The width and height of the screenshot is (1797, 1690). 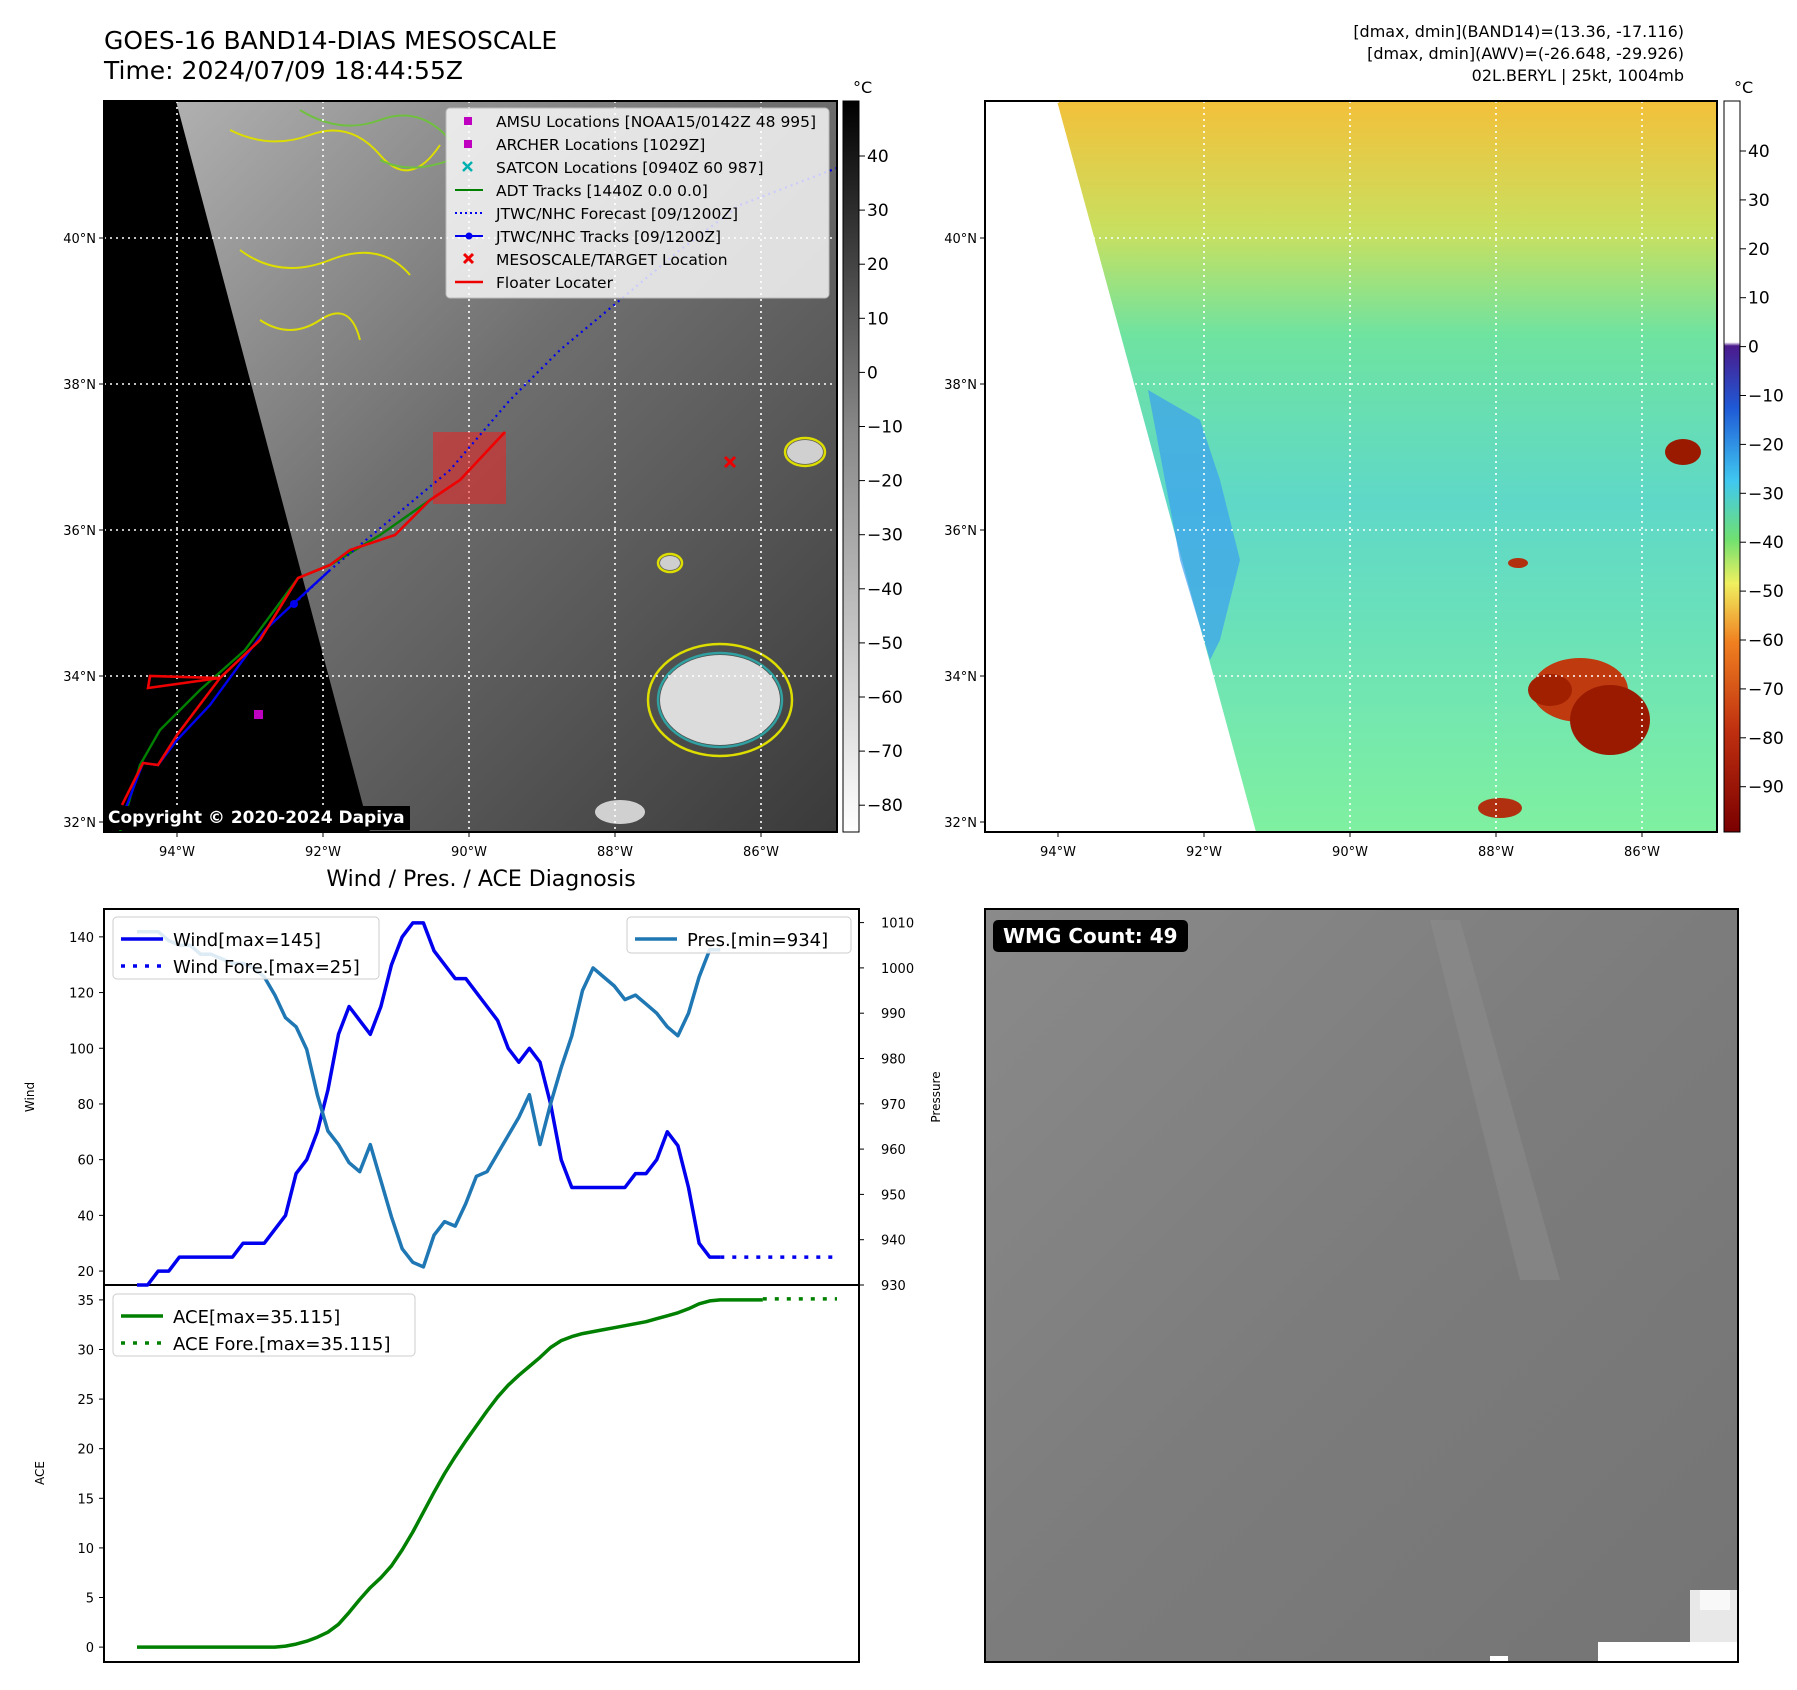 What do you see at coordinates (85, 1161) in the screenshot?
I see `wind-tick-label: 60` at bounding box center [85, 1161].